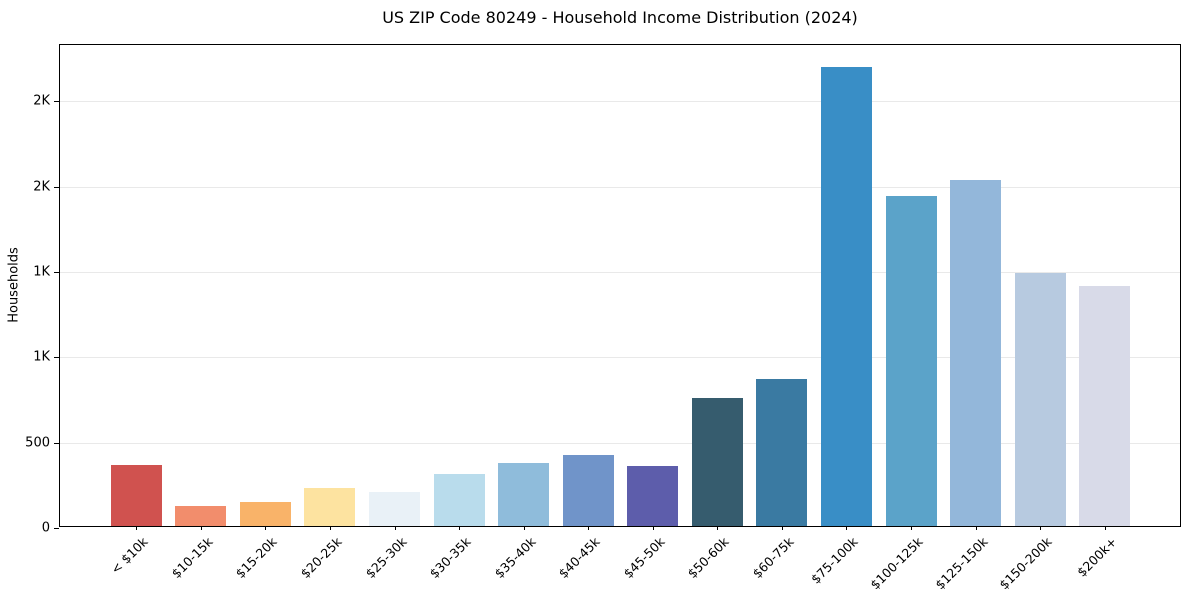 This screenshot has height=590, width=1189. What do you see at coordinates (14, 285) in the screenshot?
I see `y-axis-label: Households` at bounding box center [14, 285].